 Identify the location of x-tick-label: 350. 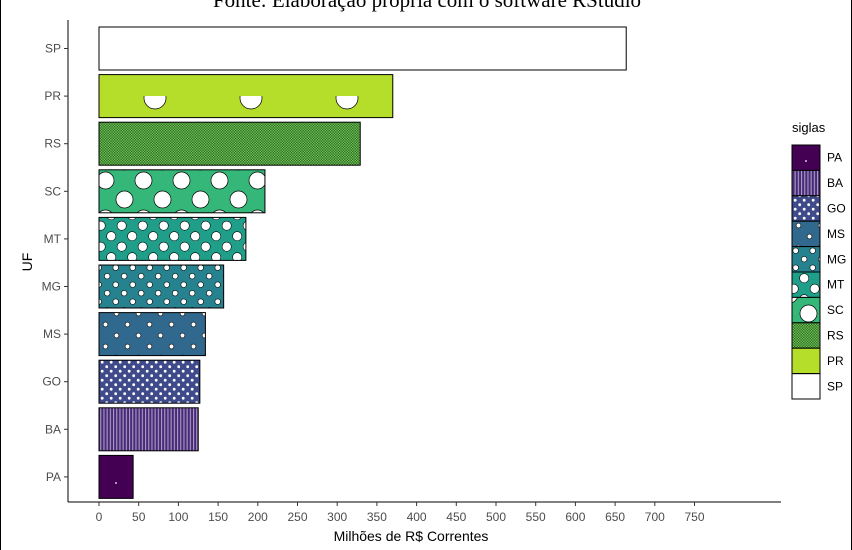
(377, 517).